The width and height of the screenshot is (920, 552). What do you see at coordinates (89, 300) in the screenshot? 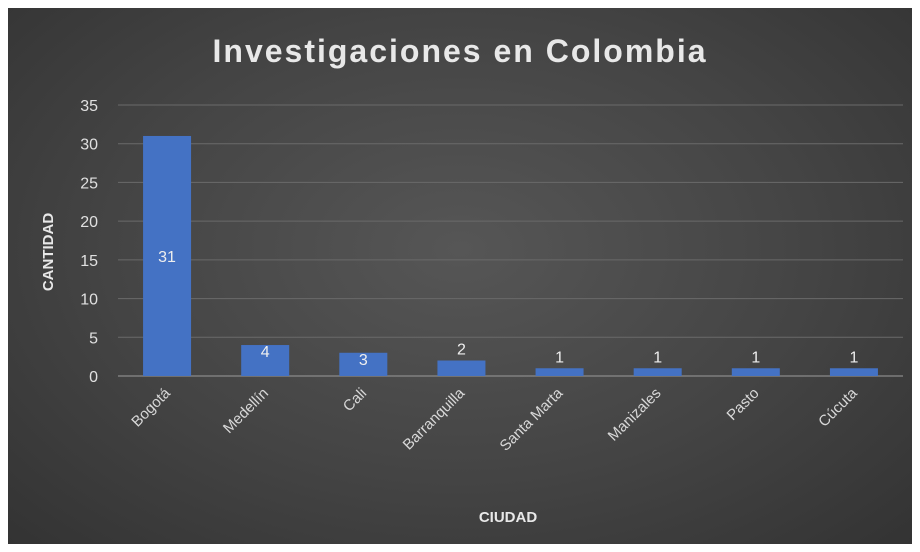
I see `y-tick-label: 10` at bounding box center [89, 300].